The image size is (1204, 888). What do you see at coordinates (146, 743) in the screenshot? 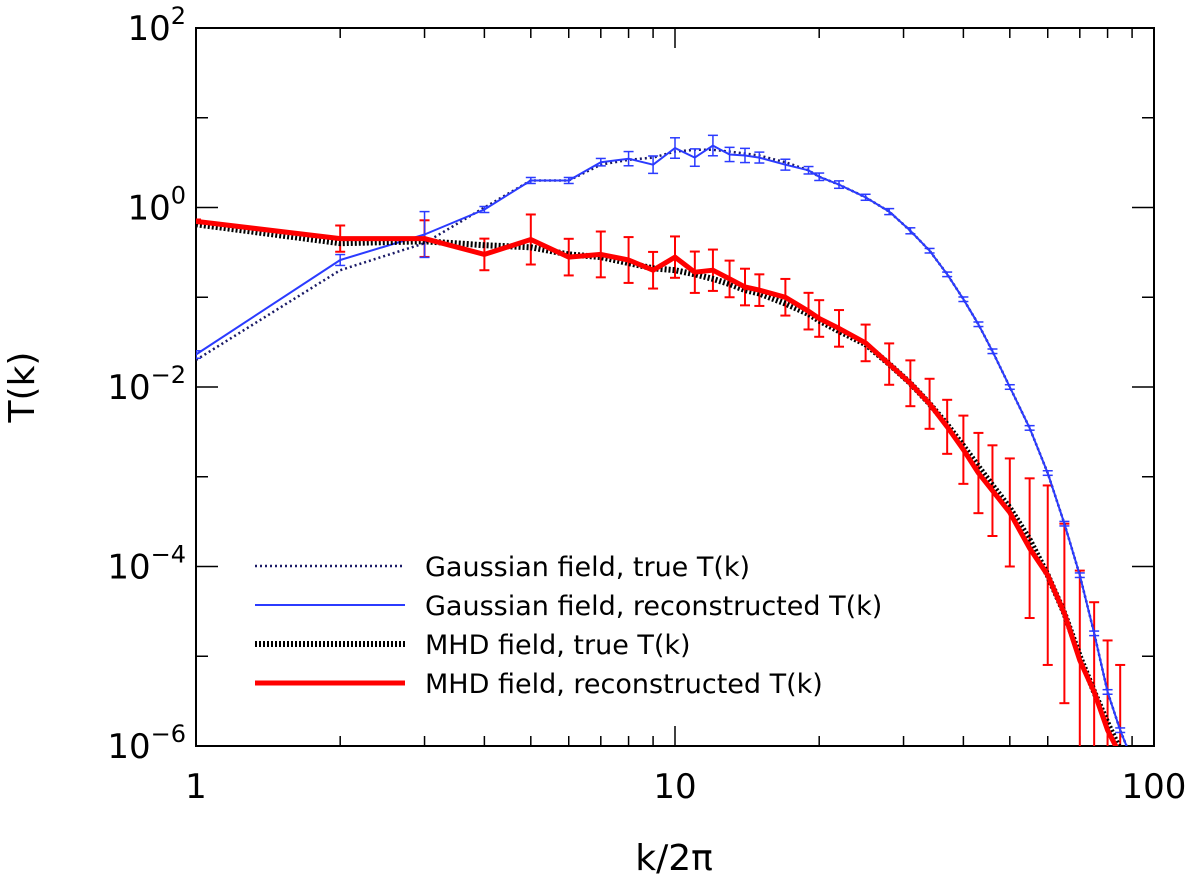
I see `y-tick-label: 10⁻⁶` at bounding box center [146, 743].